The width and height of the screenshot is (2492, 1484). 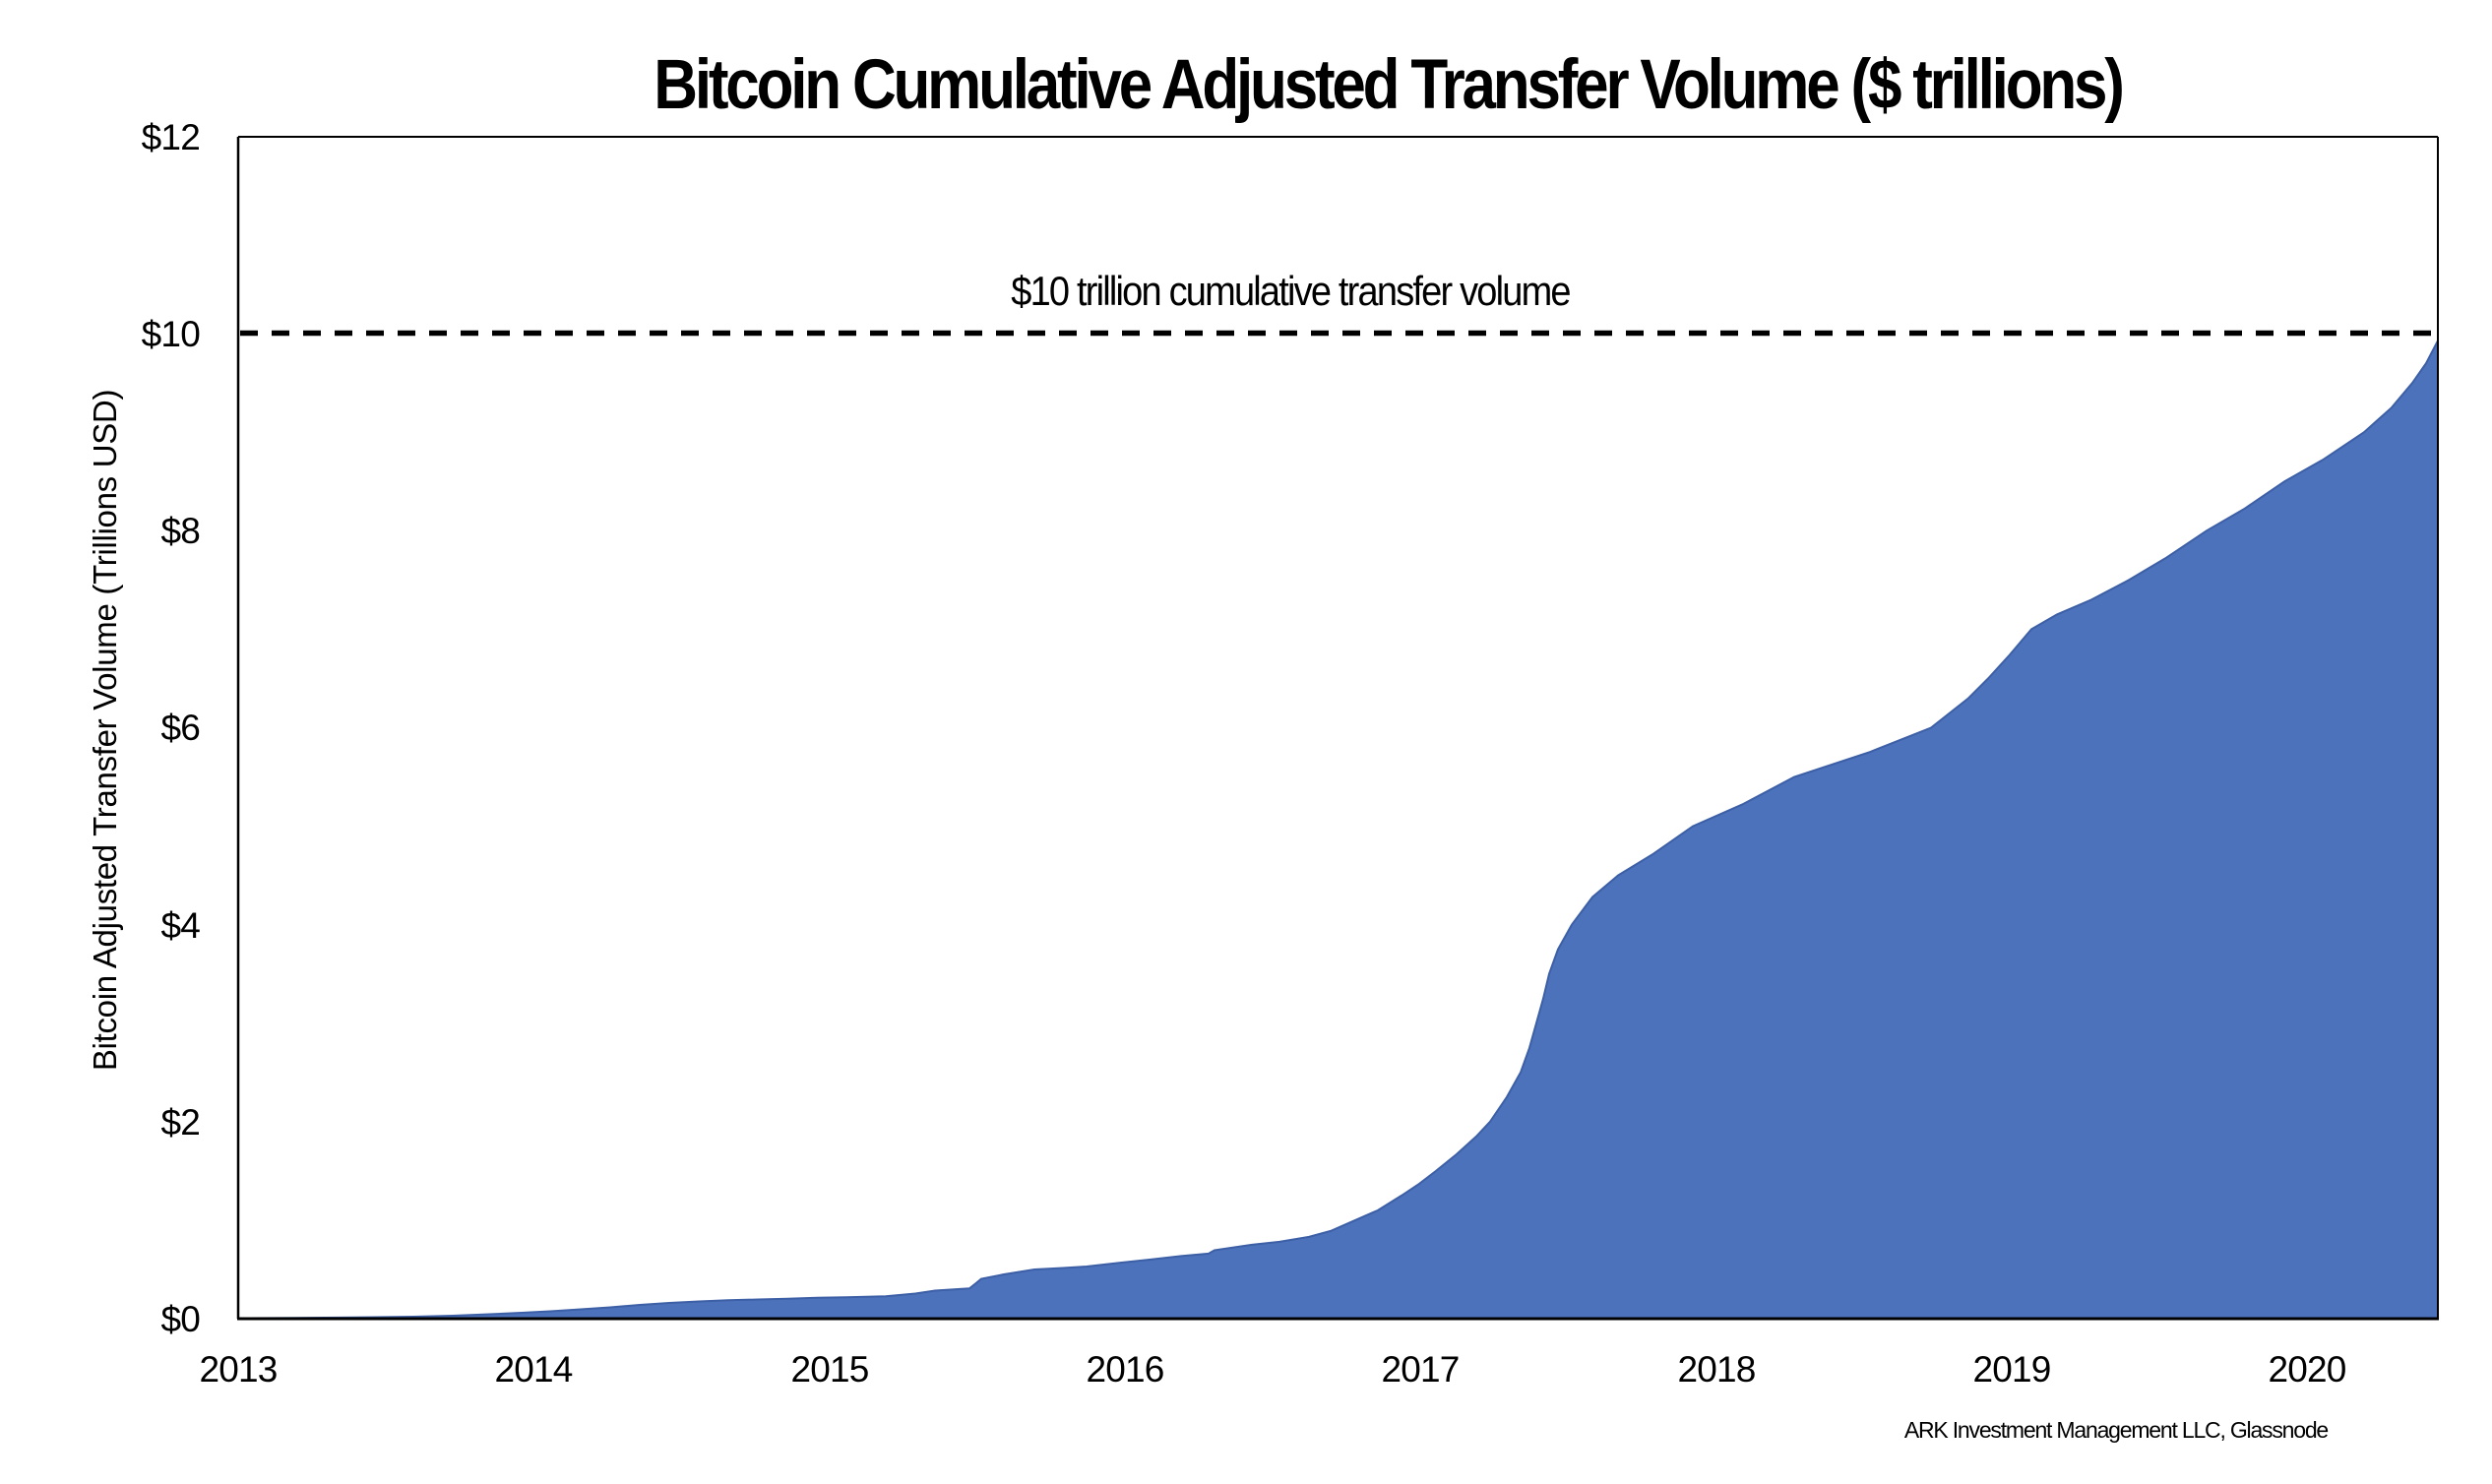 What do you see at coordinates (180, 531) in the screenshot?
I see `svg-text: $8` at bounding box center [180, 531].